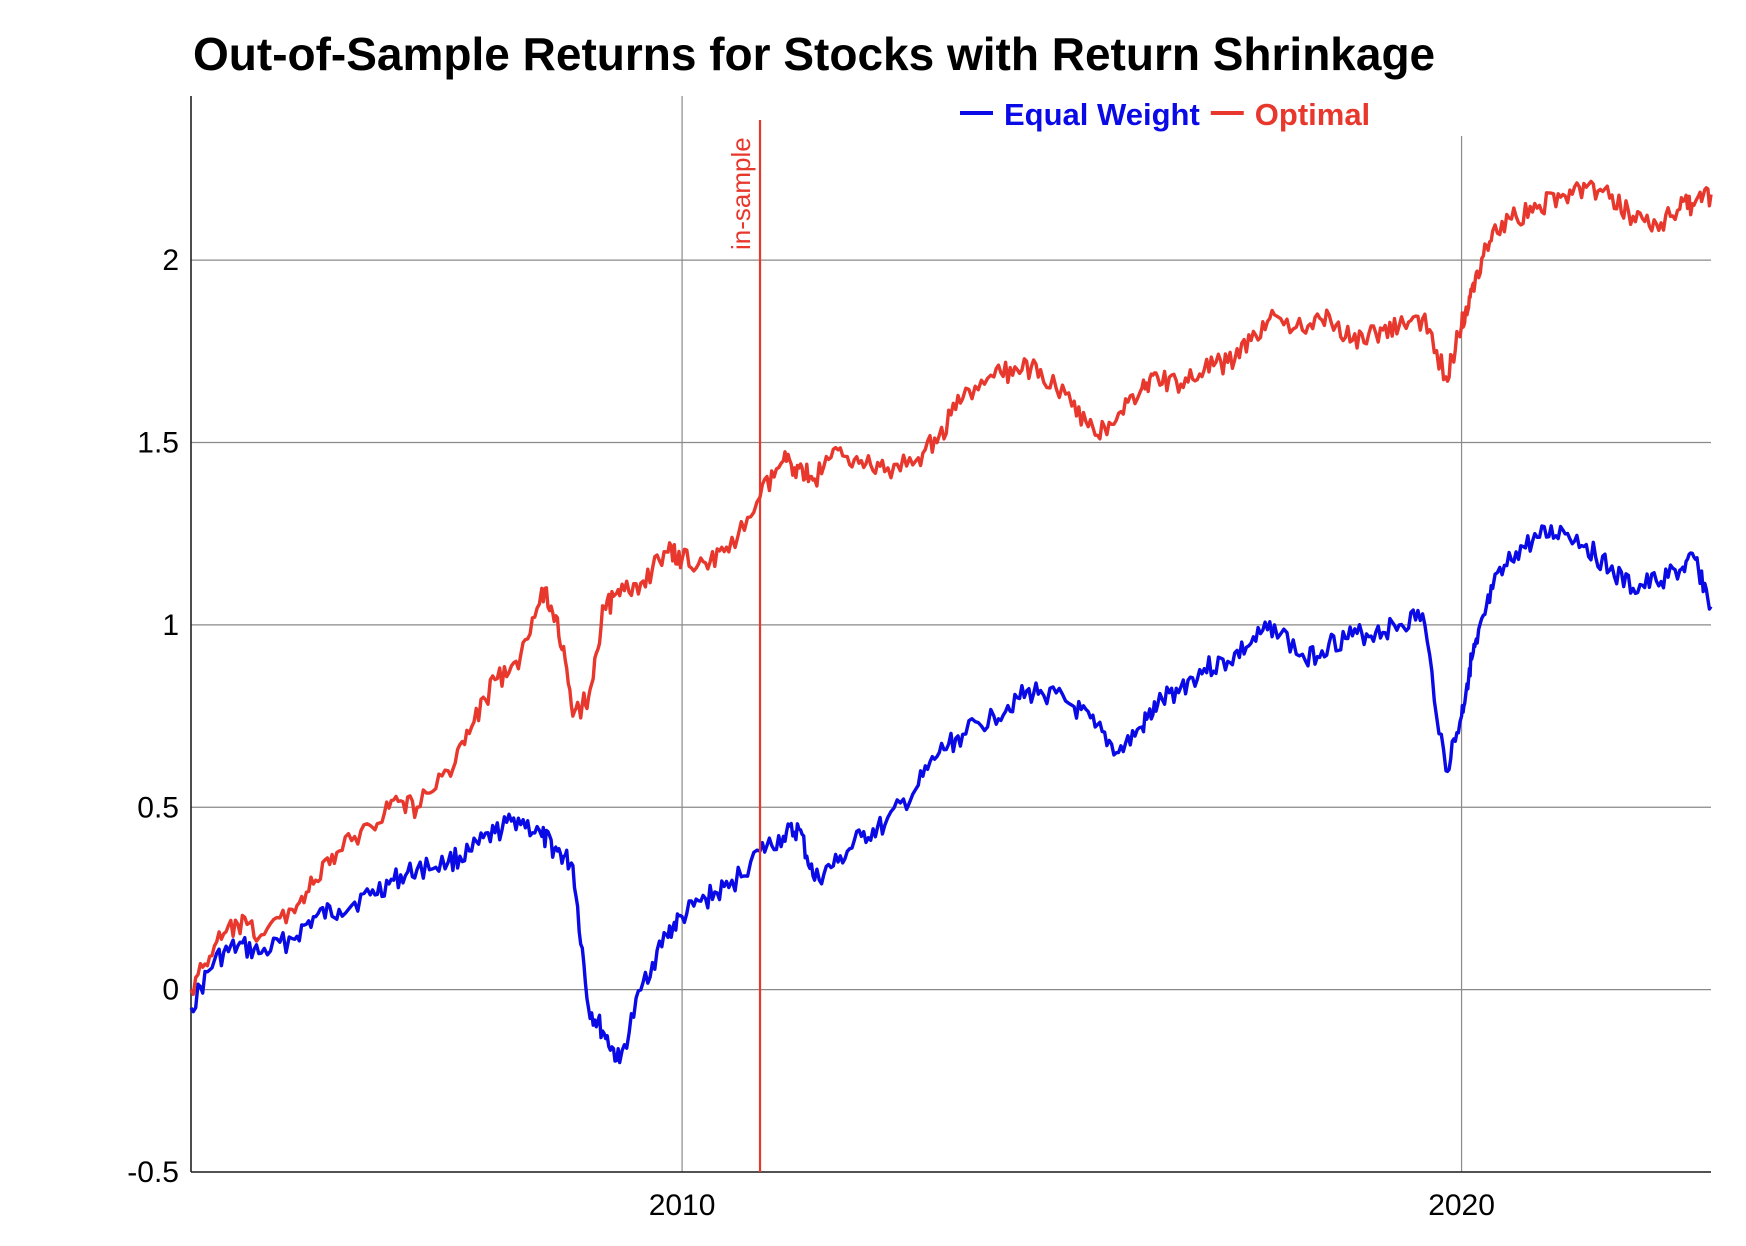  I want to click on legend-entry: Optimal, so click(1312, 114).